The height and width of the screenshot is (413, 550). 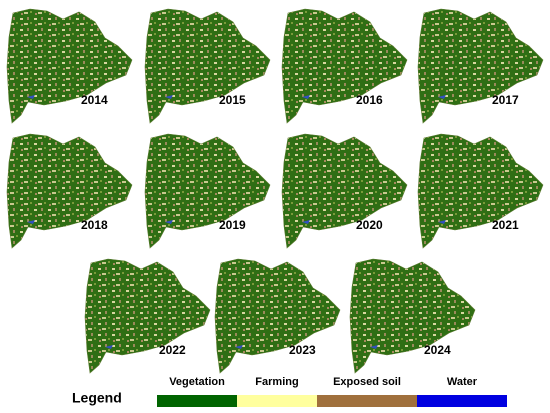 What do you see at coordinates (232, 225) in the screenshot?
I see `year-label: 2019` at bounding box center [232, 225].